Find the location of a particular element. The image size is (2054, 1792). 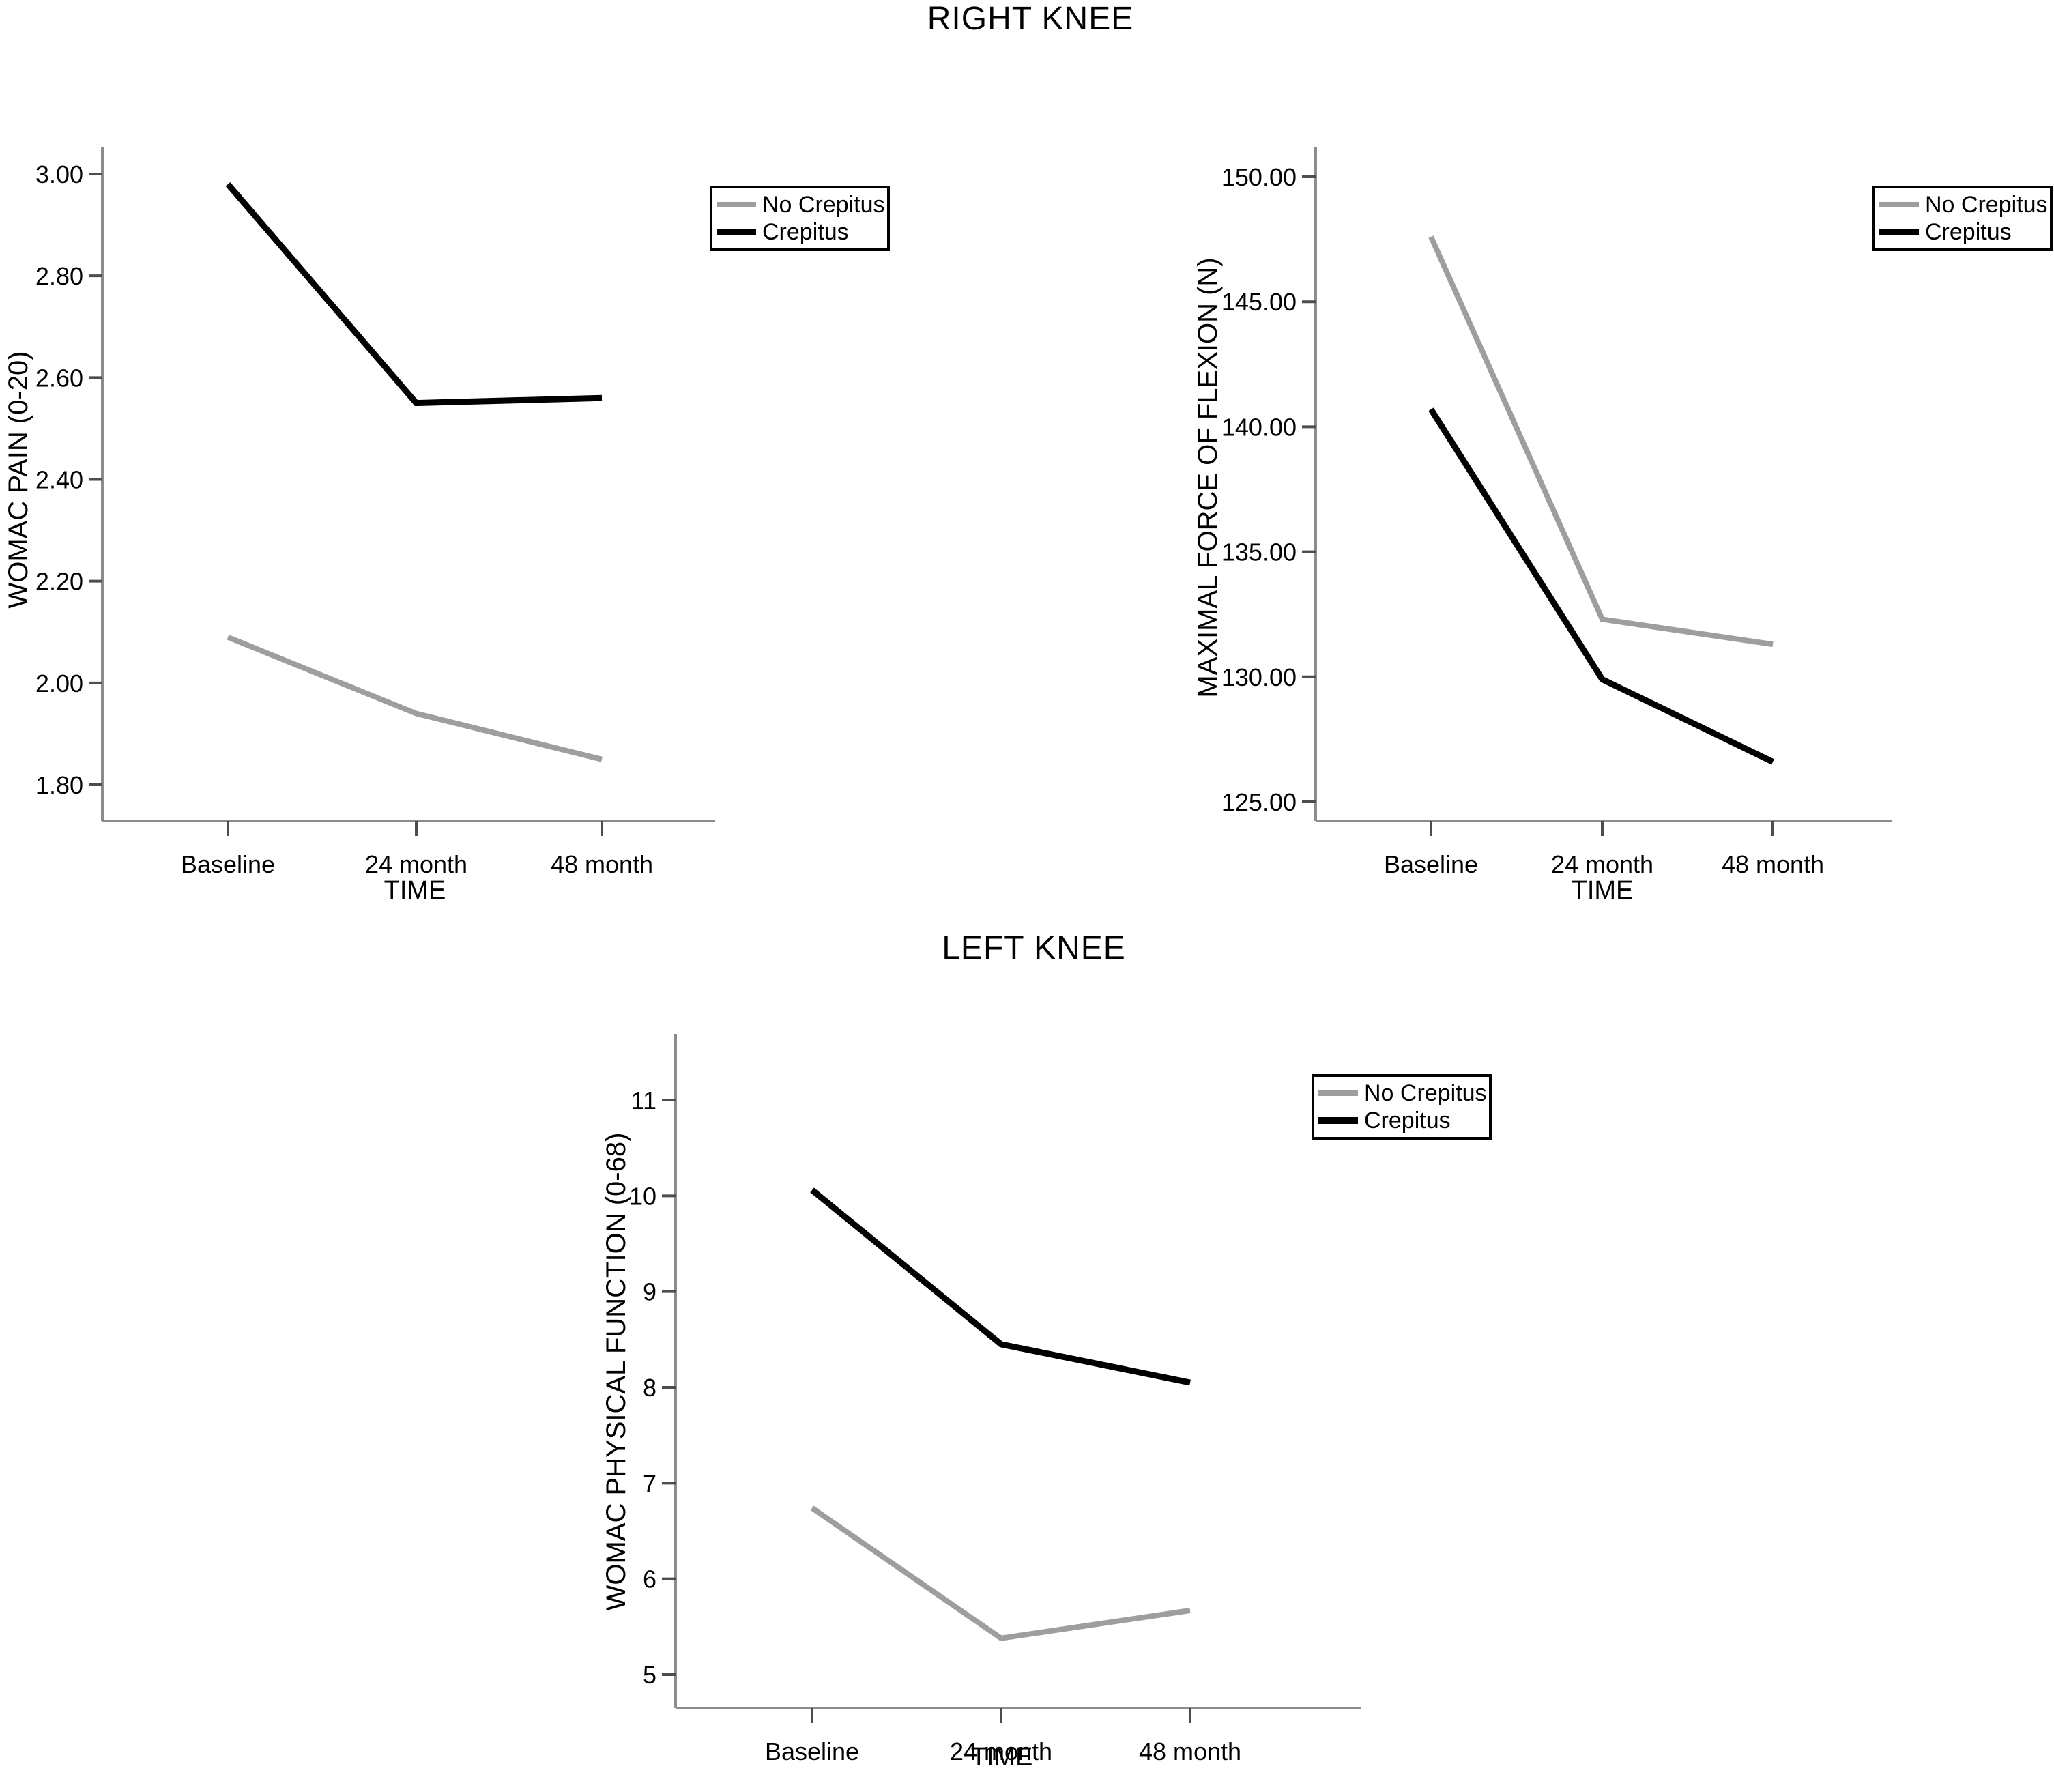

left-knee-womac-physical-function-x-tick-label: 24 month is located at coordinates (1001, 1751).